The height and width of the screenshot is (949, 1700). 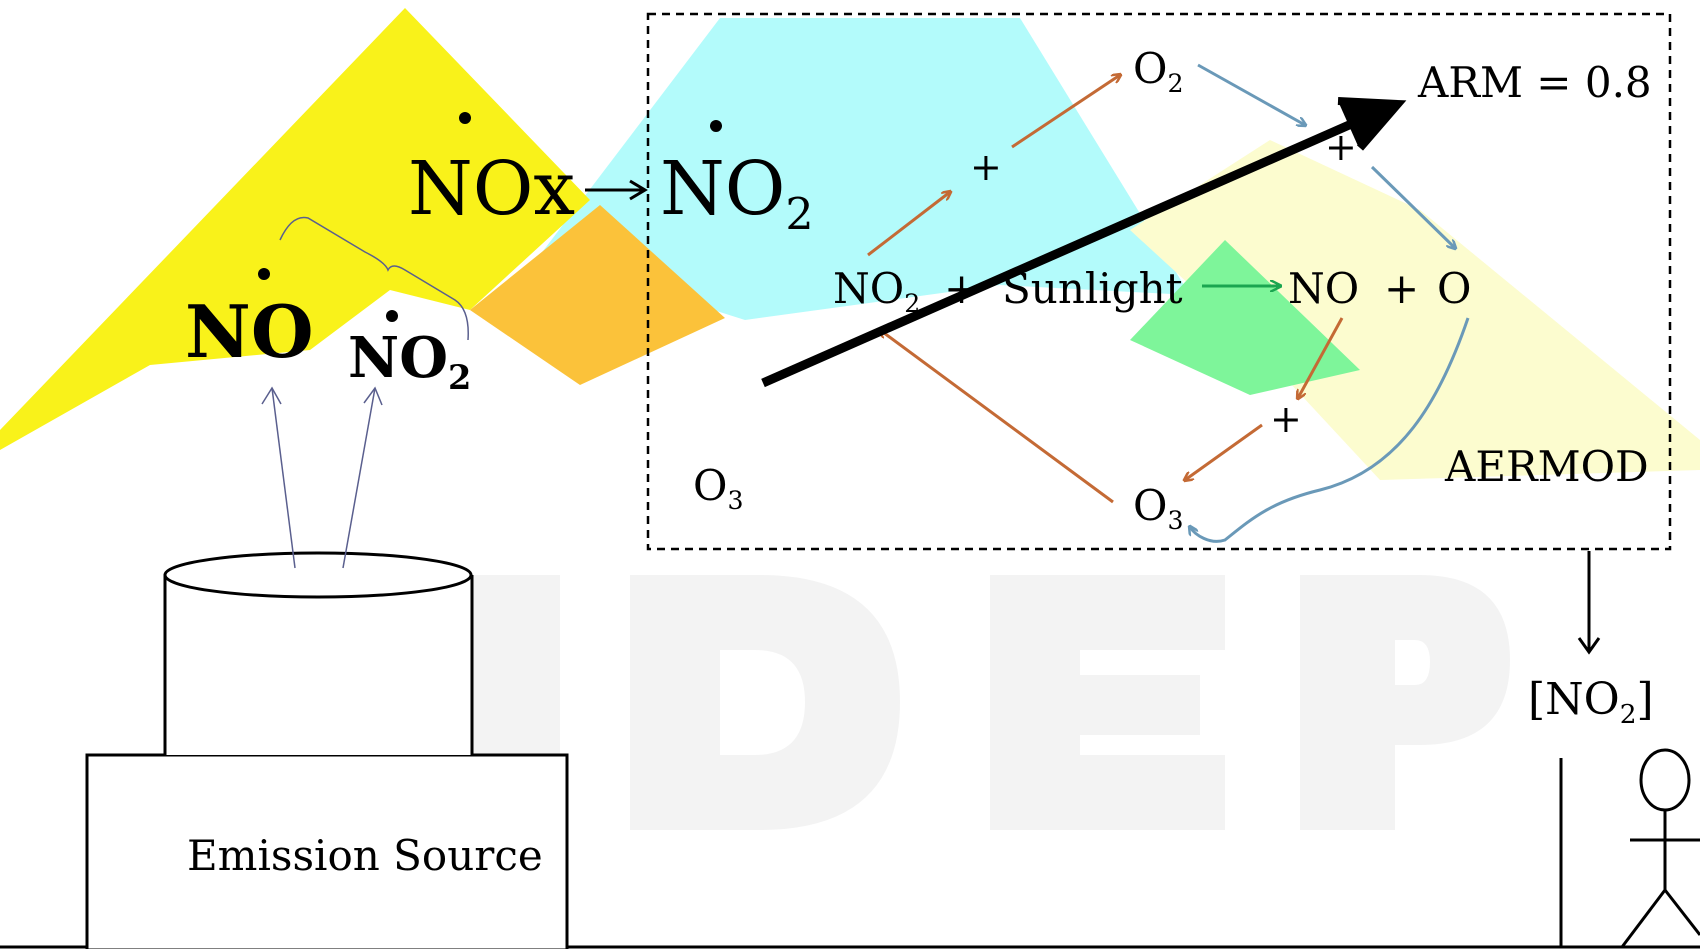 I want to click on pale-yellow-mountain, so click(x=1415, y=310).